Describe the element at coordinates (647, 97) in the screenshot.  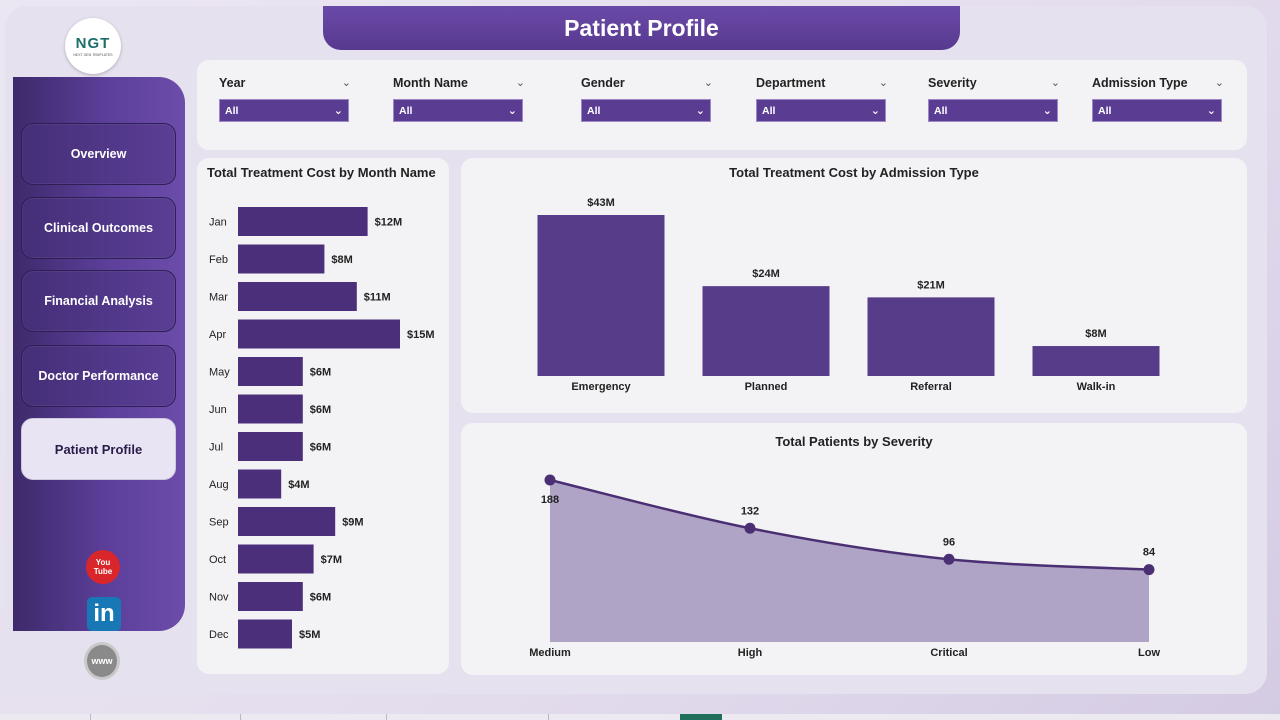
I see `filter-gender: Gender ⌄ All ⌄` at that location.